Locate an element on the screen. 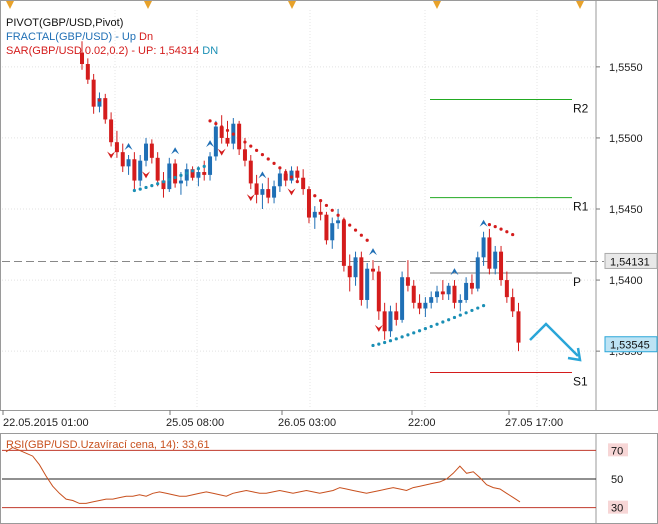 The image size is (658, 524). pivot-label-s1: S1 is located at coordinates (580, 381).